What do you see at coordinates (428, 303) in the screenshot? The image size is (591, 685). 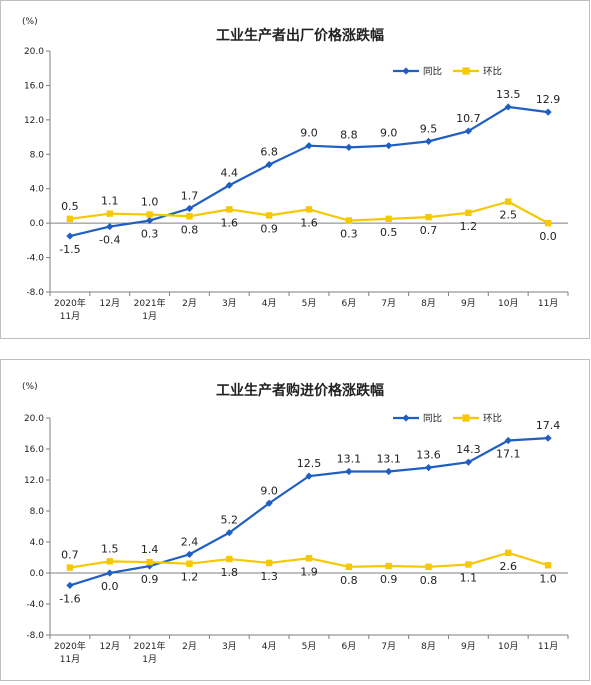 I see `x-tick-label: 8月` at bounding box center [428, 303].